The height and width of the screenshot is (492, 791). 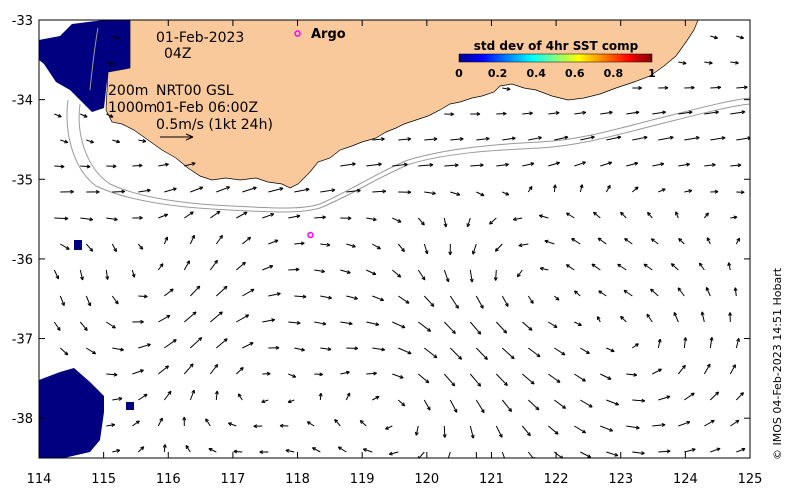 I want to click on colorbar, so click(x=555, y=58).